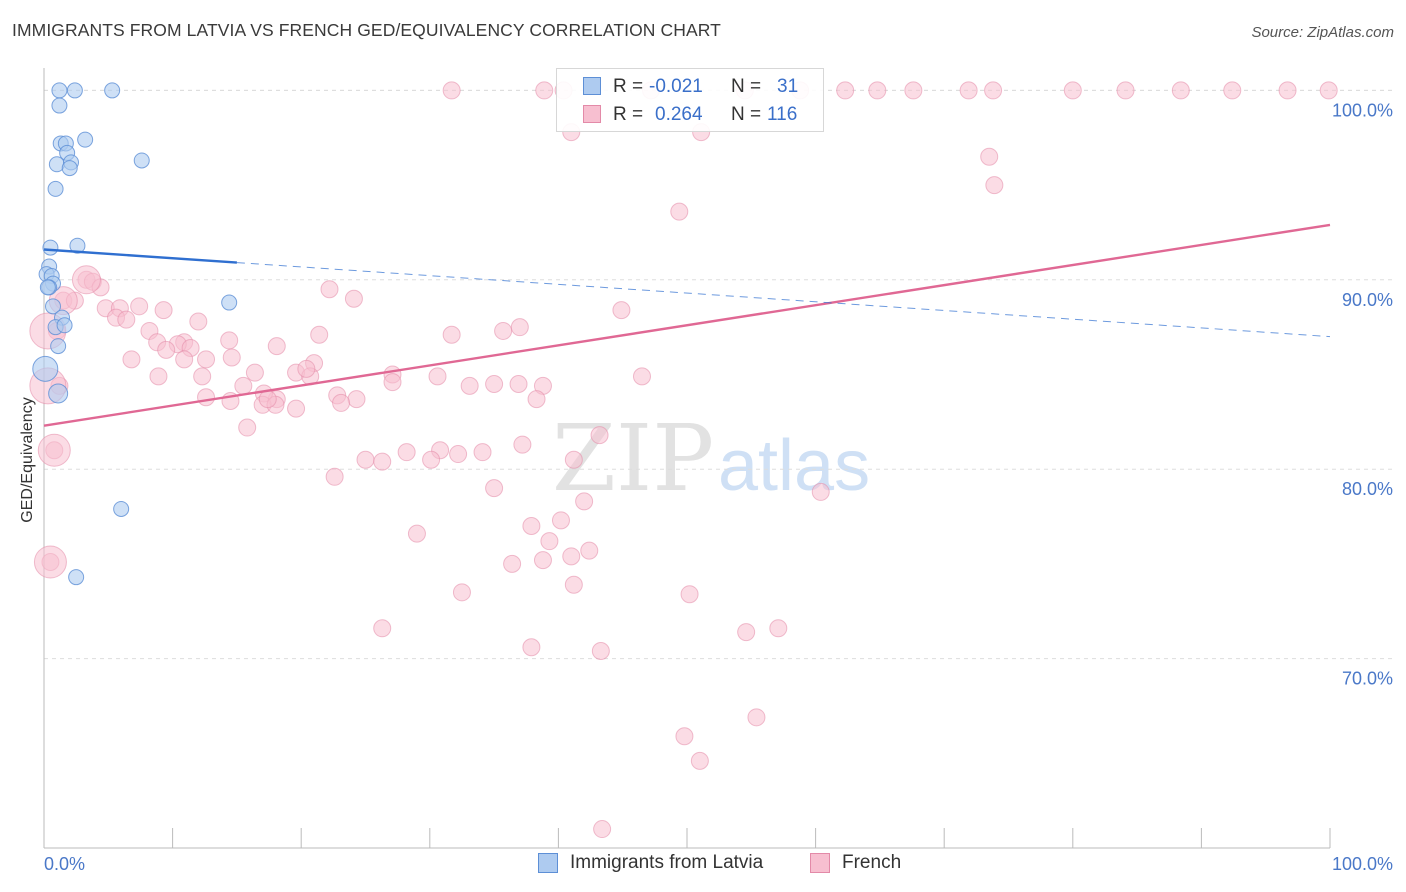 Image resolution: width=1406 pixels, height=892 pixels. I want to click on french-legend-swatch, so click(820, 863).